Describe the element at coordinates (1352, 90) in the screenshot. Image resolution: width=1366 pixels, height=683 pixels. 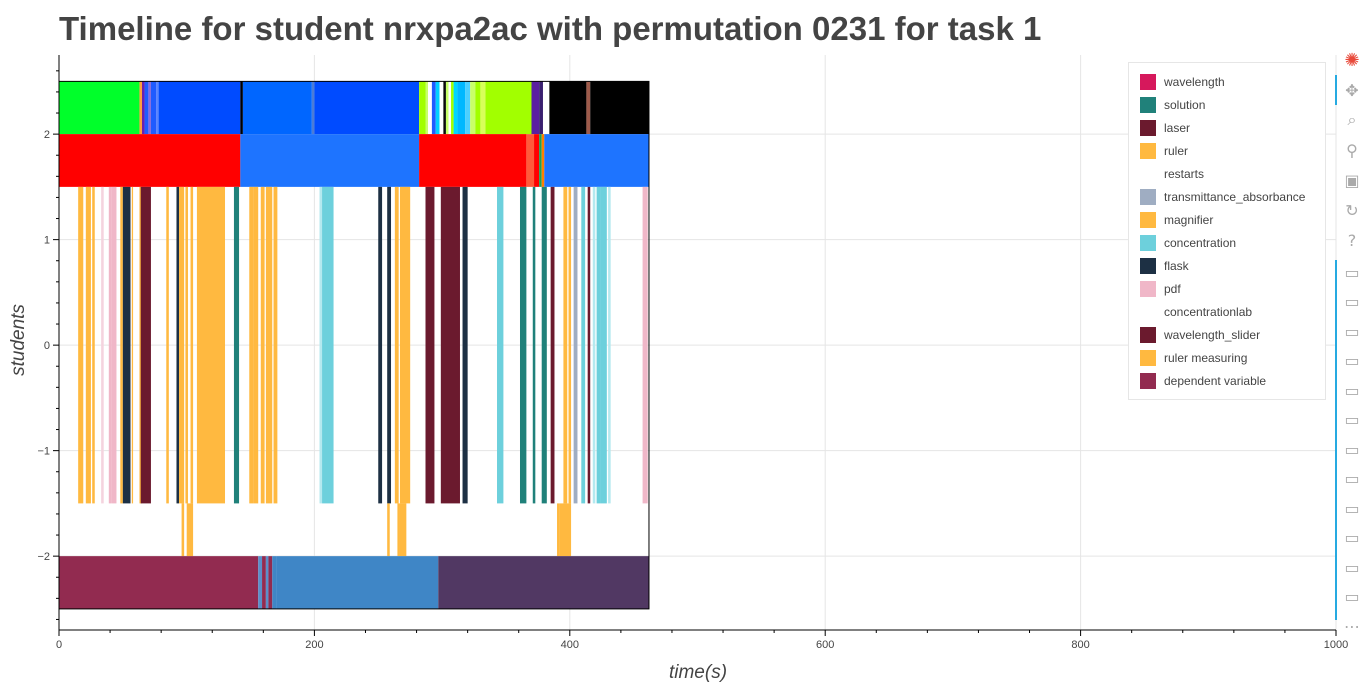
I see `pan-icon: ✥` at that location.